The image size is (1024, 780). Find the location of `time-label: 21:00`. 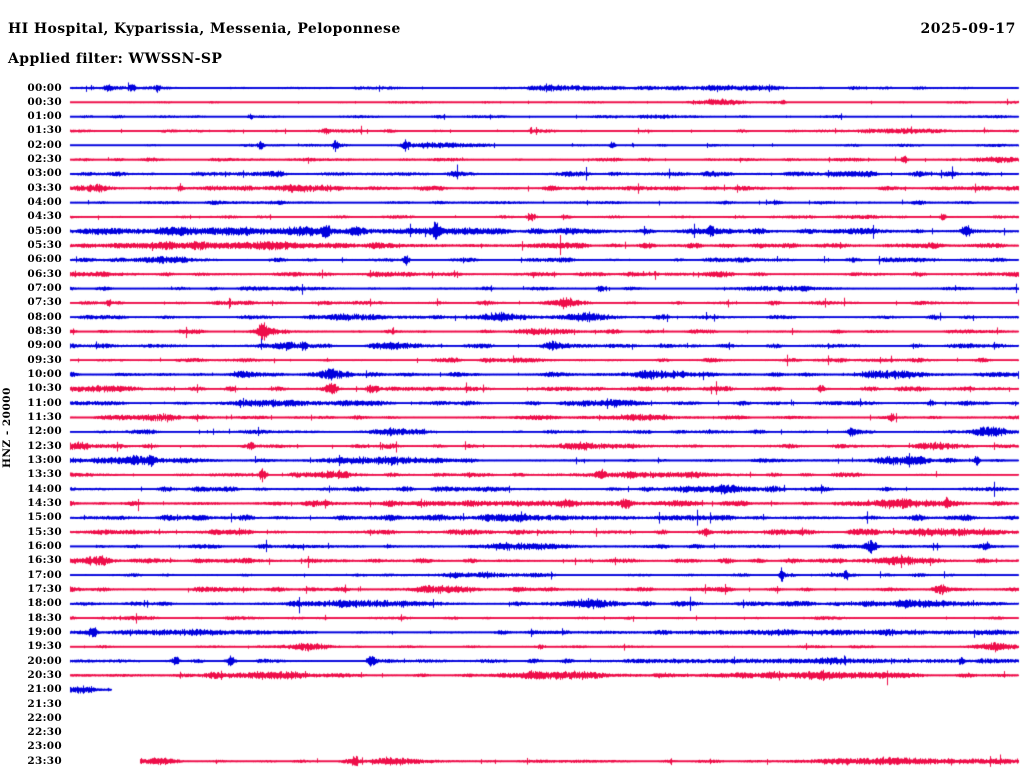

time-label: 21:00 is located at coordinates (44, 689).